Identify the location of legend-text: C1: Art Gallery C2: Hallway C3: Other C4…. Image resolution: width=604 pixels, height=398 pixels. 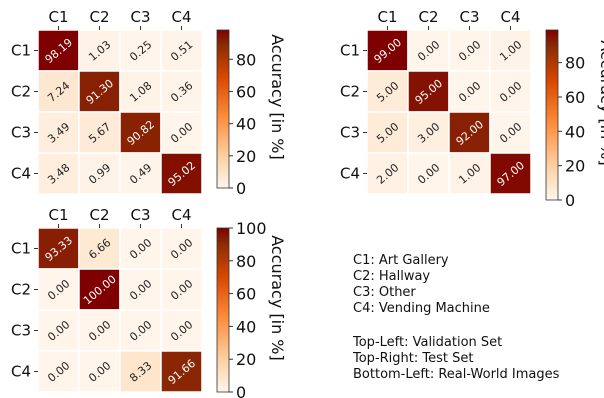
(456, 317).